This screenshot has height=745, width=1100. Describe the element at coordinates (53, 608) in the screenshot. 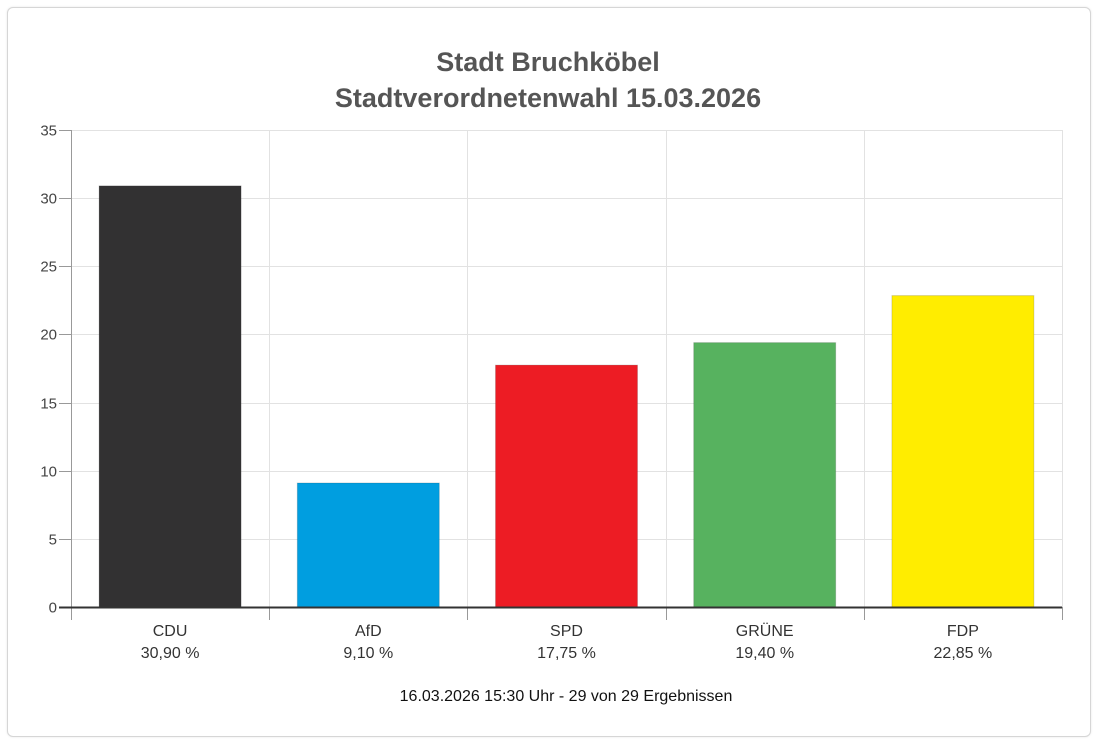

I see `y-tick-label: 0` at that location.